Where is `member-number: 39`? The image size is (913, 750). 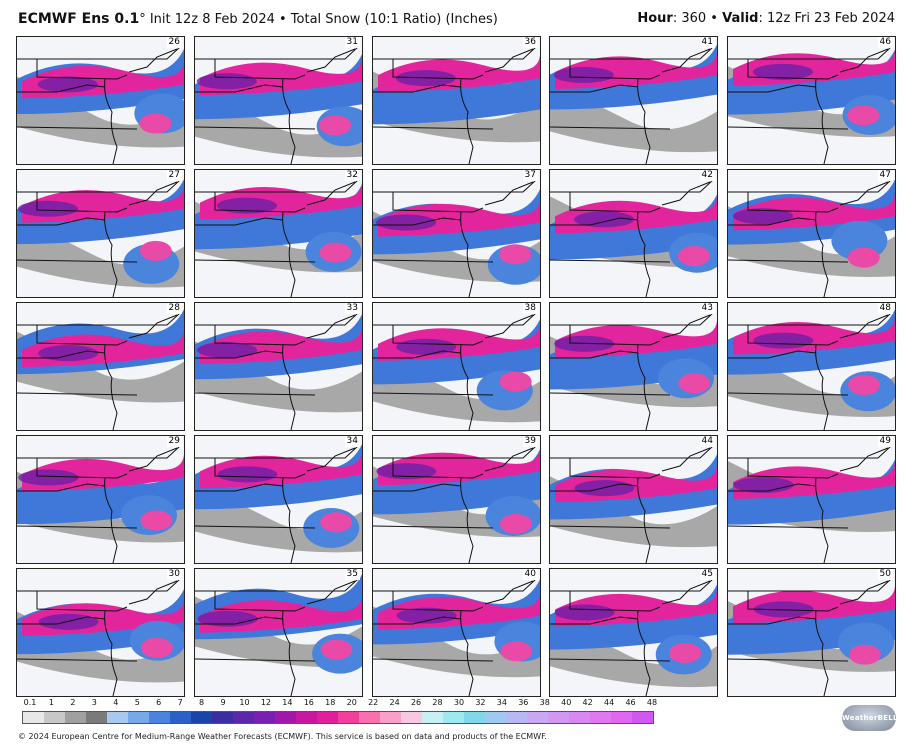 member-number: 39 is located at coordinates (530, 441).